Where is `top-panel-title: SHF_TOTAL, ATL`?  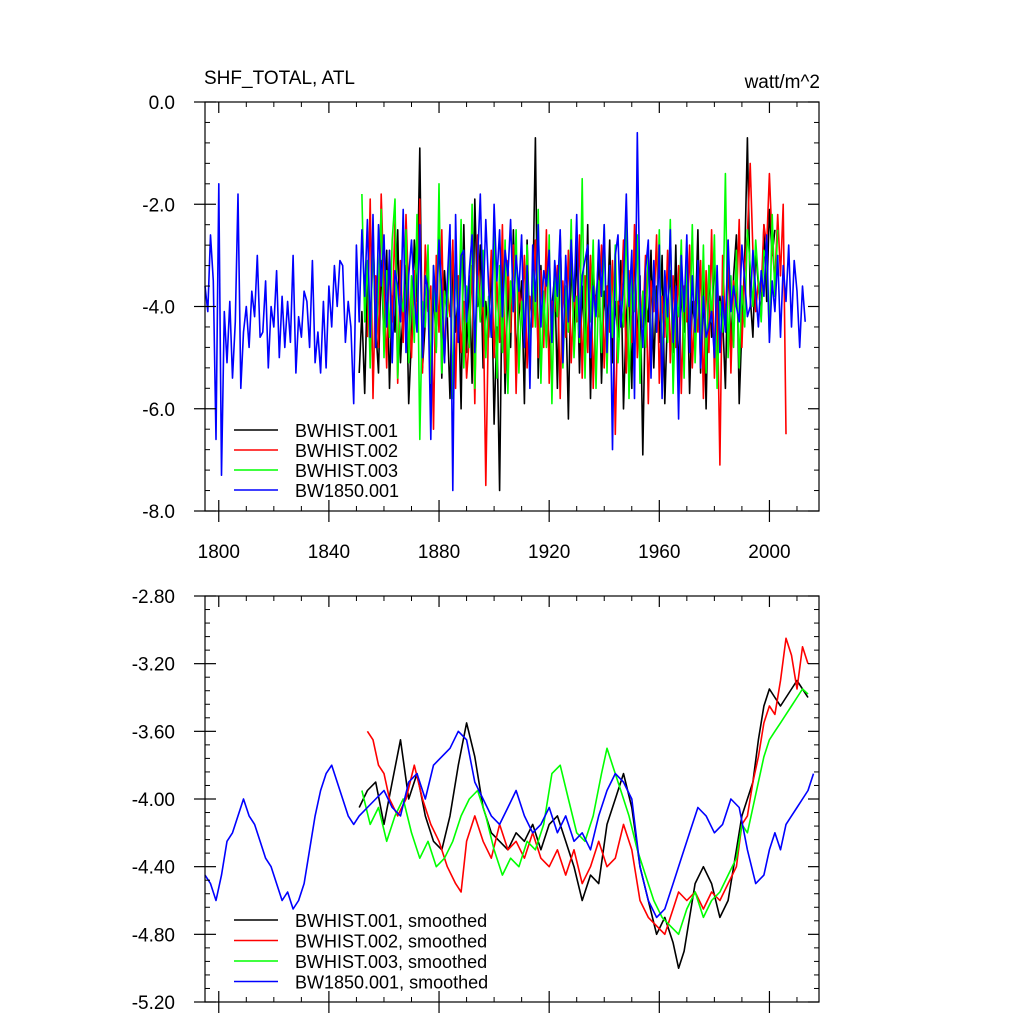 top-panel-title: SHF_TOTAL, ATL is located at coordinates (279, 78).